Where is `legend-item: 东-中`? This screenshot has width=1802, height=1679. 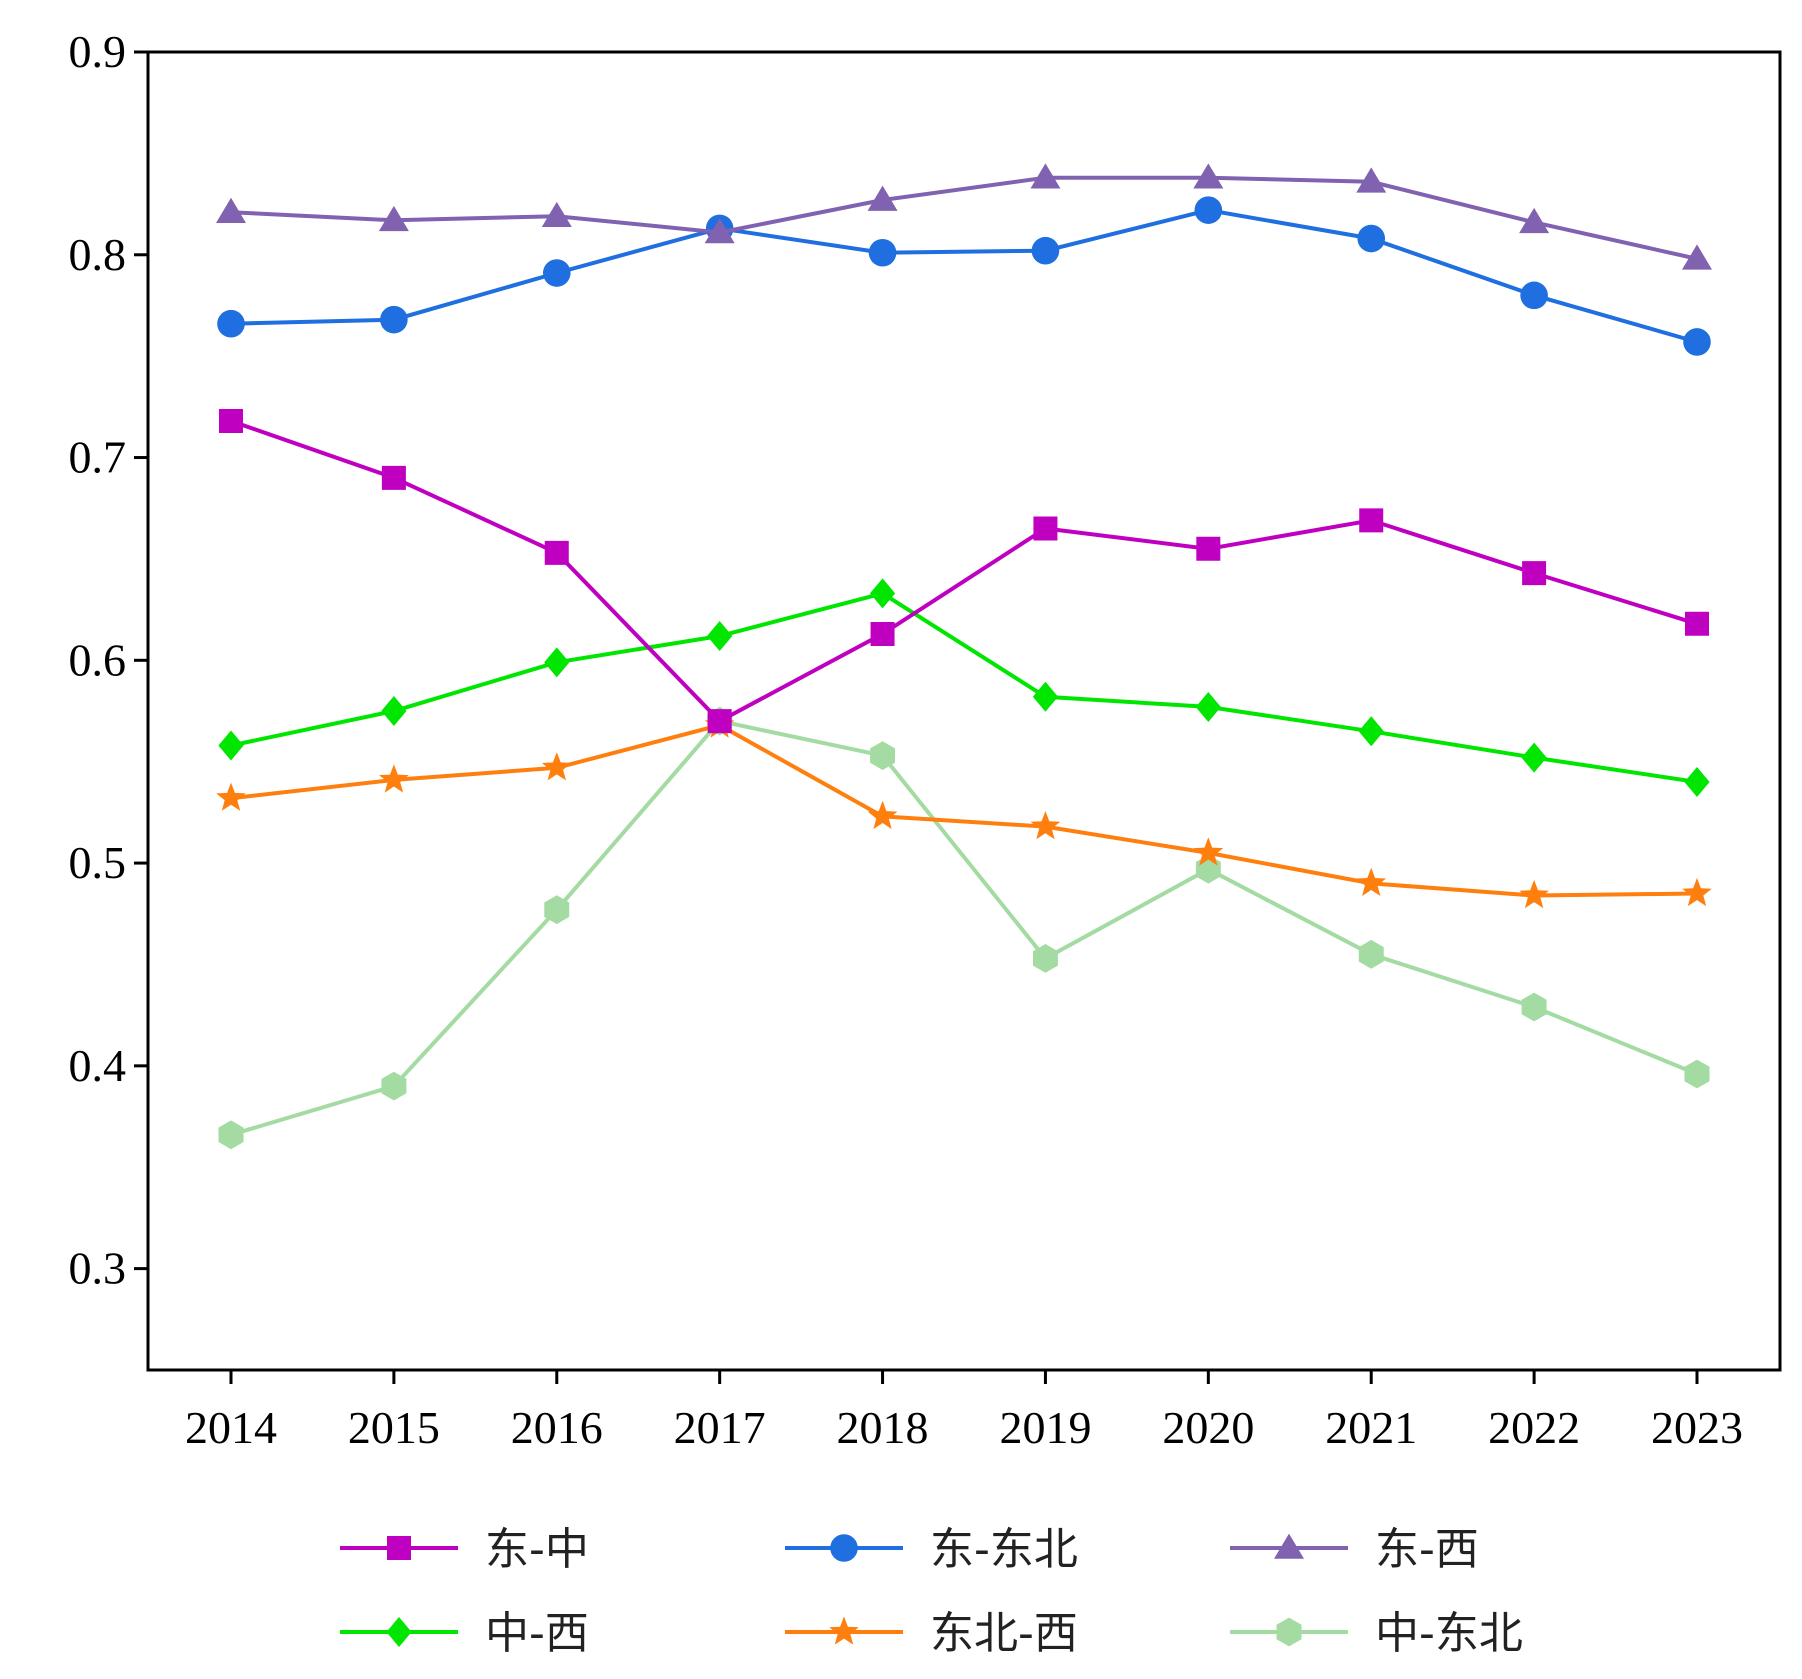
legend-item: 东-中 is located at coordinates (464, 1549).